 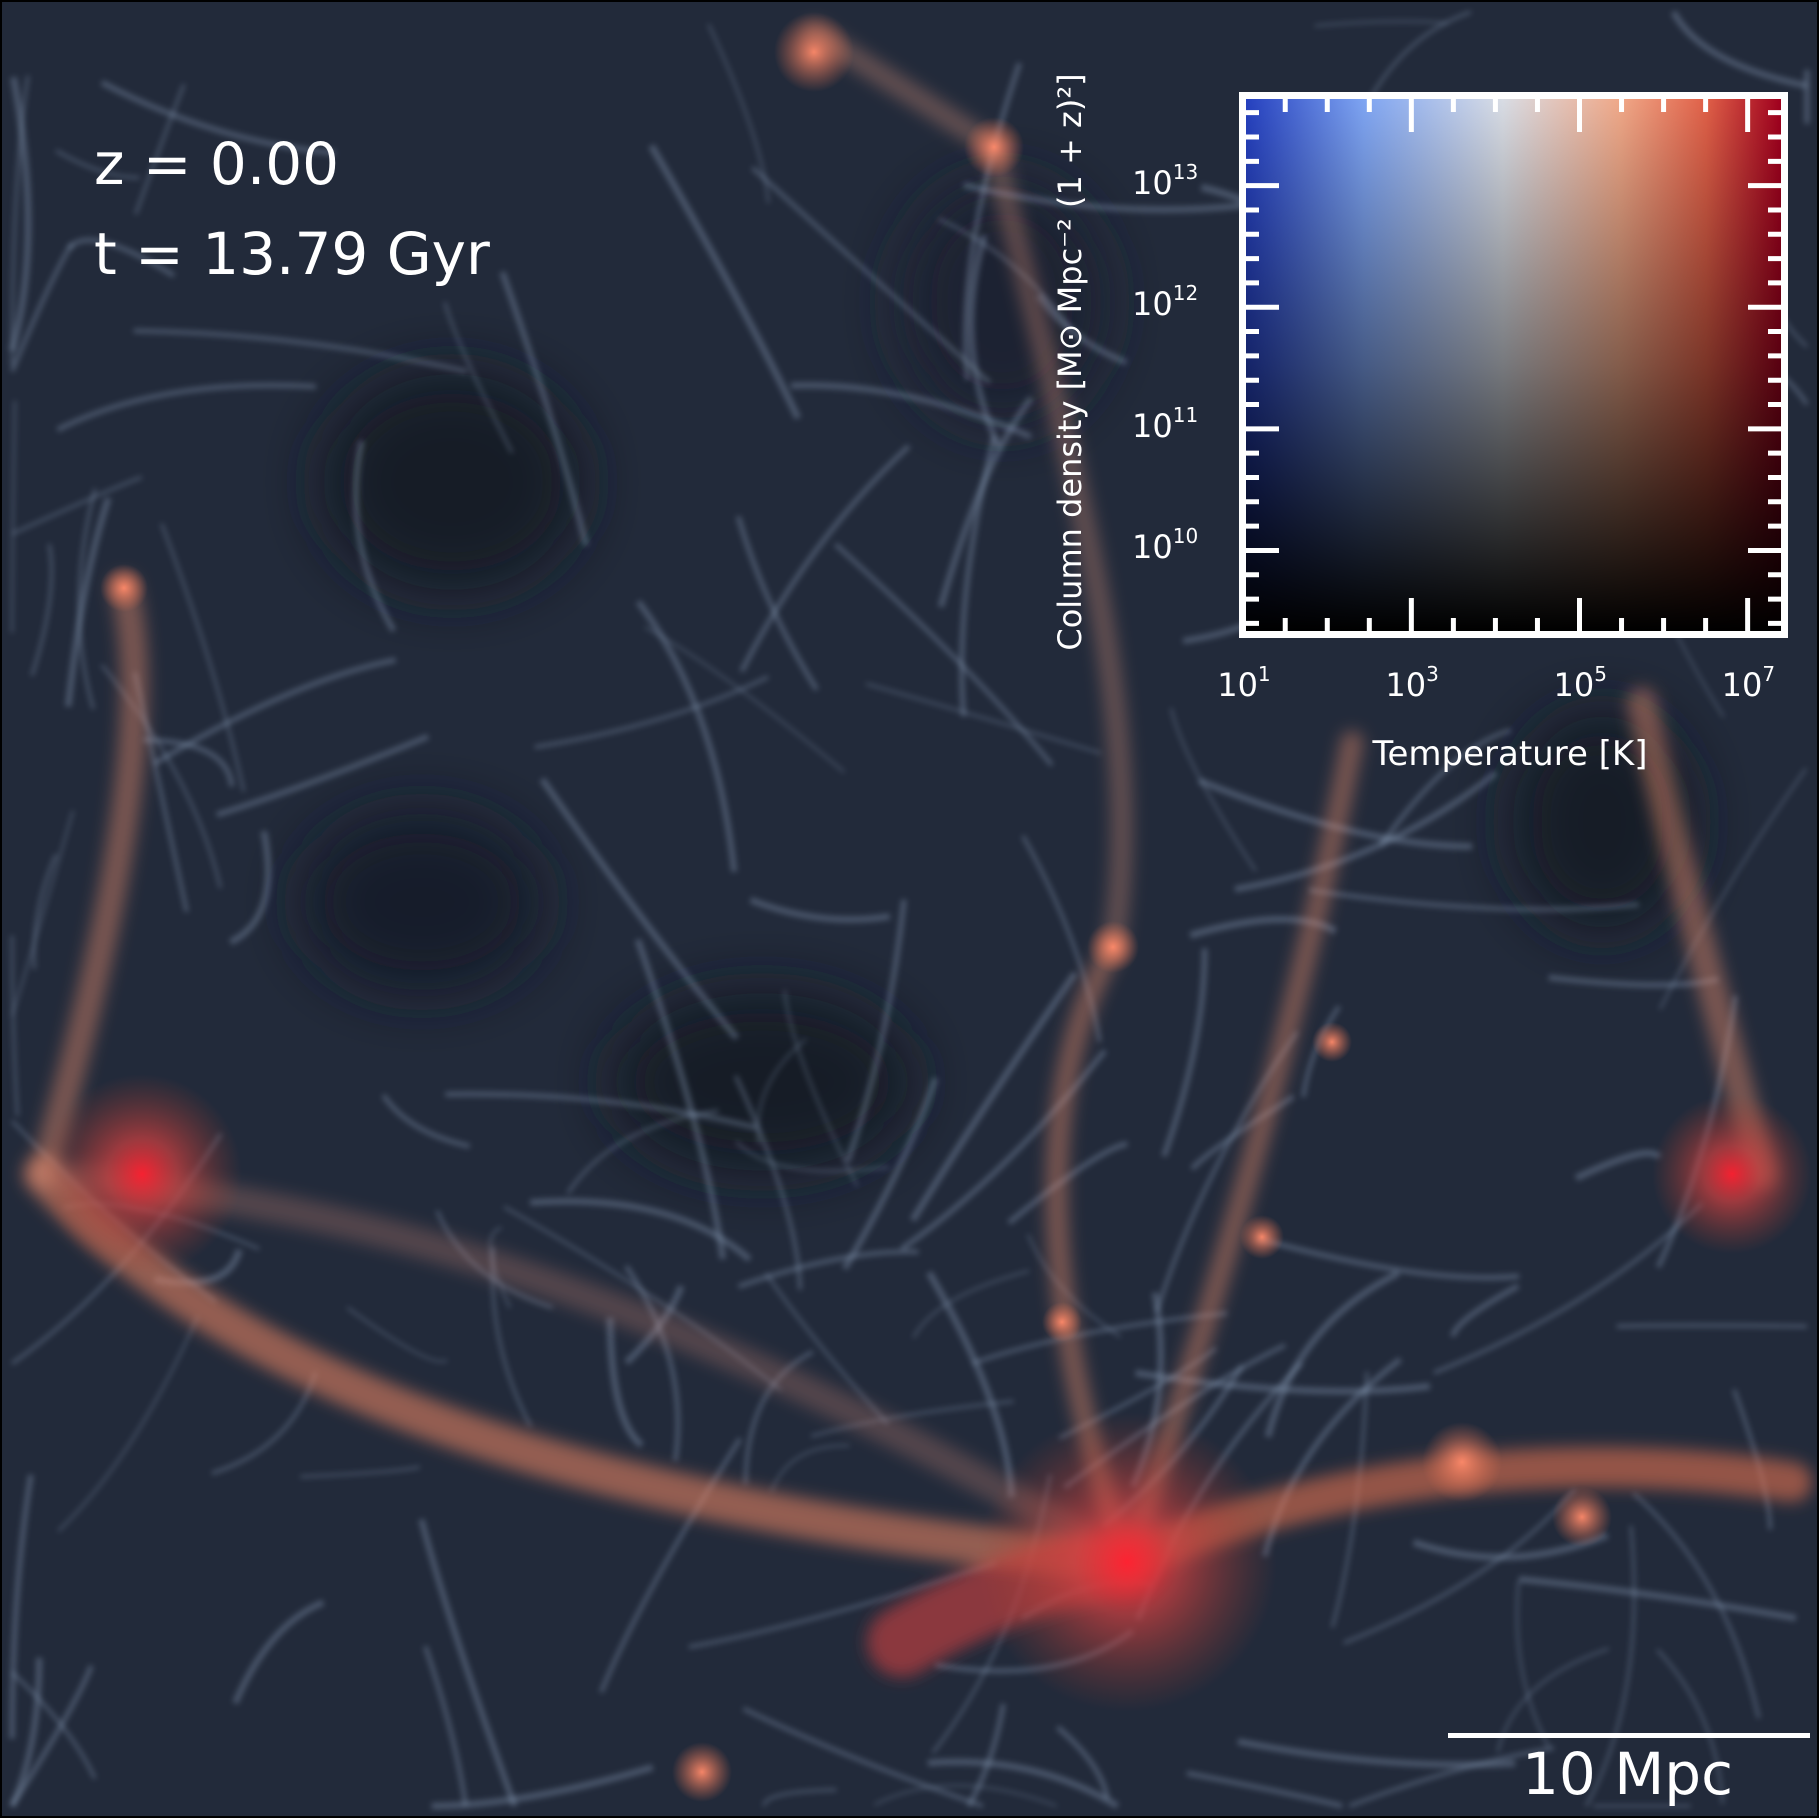 What do you see at coordinates (1627, 1774) in the screenshot?
I see `scale-bar-label: 10 Mpc` at bounding box center [1627, 1774].